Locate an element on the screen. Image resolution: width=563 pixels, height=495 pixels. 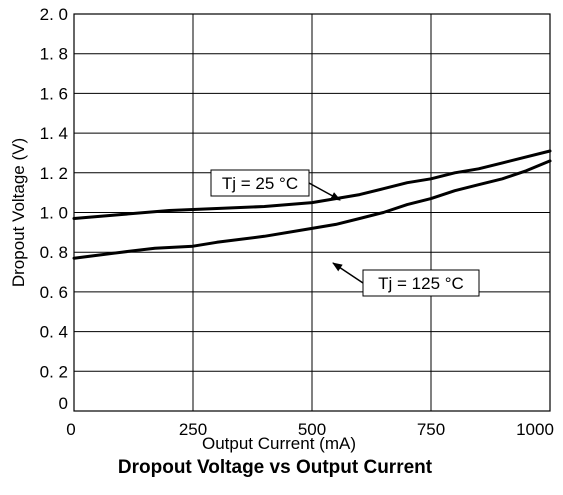
y-tick-label: 1. 6 is located at coordinates (54, 93).